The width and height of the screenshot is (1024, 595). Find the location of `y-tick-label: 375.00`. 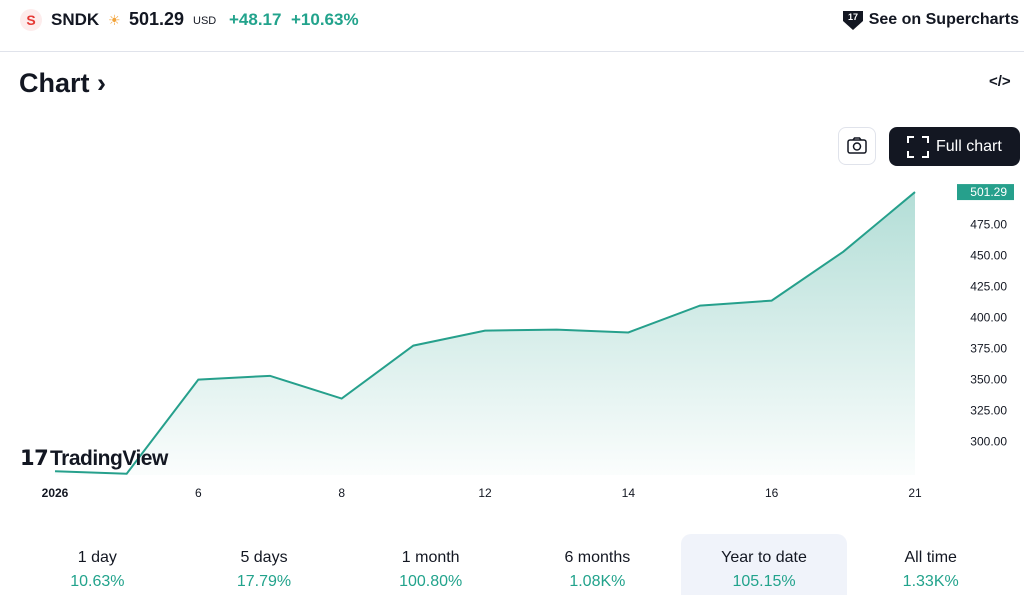

y-tick-label: 375.00 is located at coordinates (988, 349).